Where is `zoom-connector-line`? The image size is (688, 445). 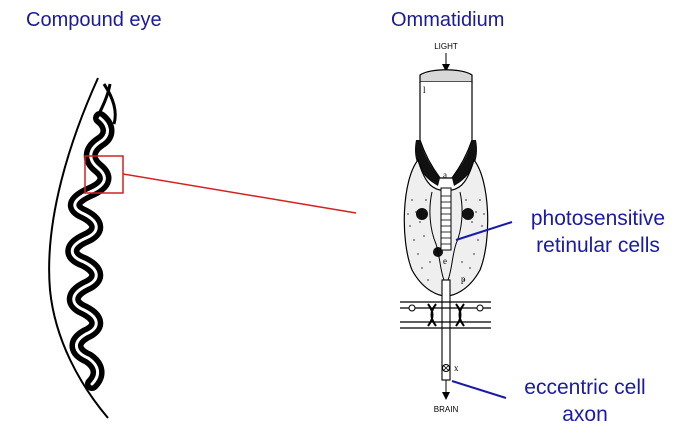 zoom-connector-line is located at coordinates (239, 193).